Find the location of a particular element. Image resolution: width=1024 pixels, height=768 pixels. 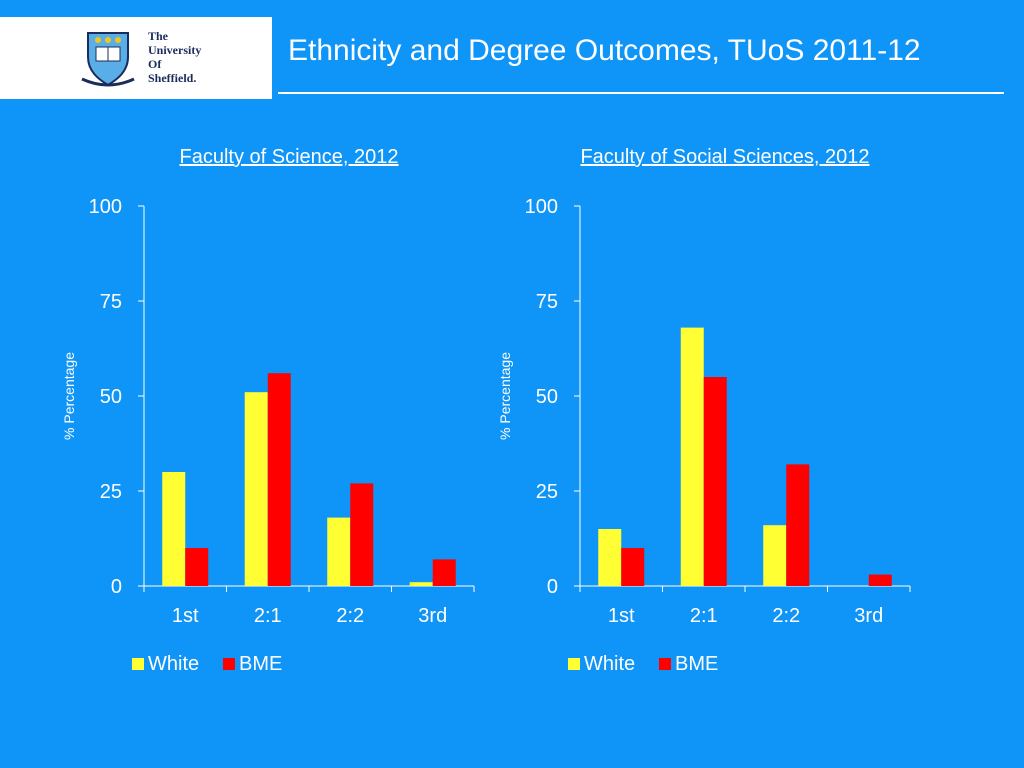

logo-line: University is located at coordinates (175, 50).